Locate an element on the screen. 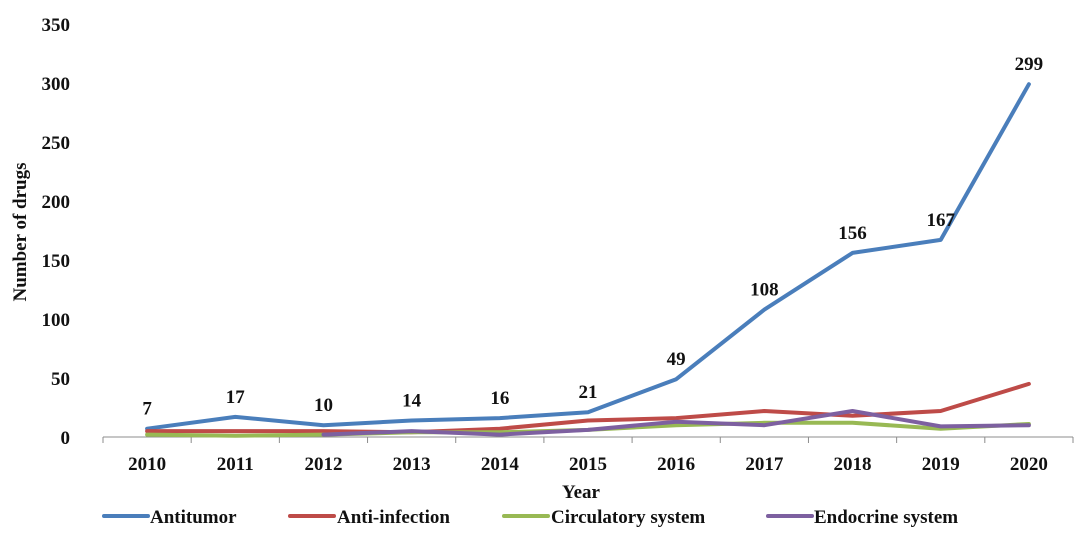 This screenshot has width=1080, height=536. legend-label: Circulatory system is located at coordinates (628, 517).